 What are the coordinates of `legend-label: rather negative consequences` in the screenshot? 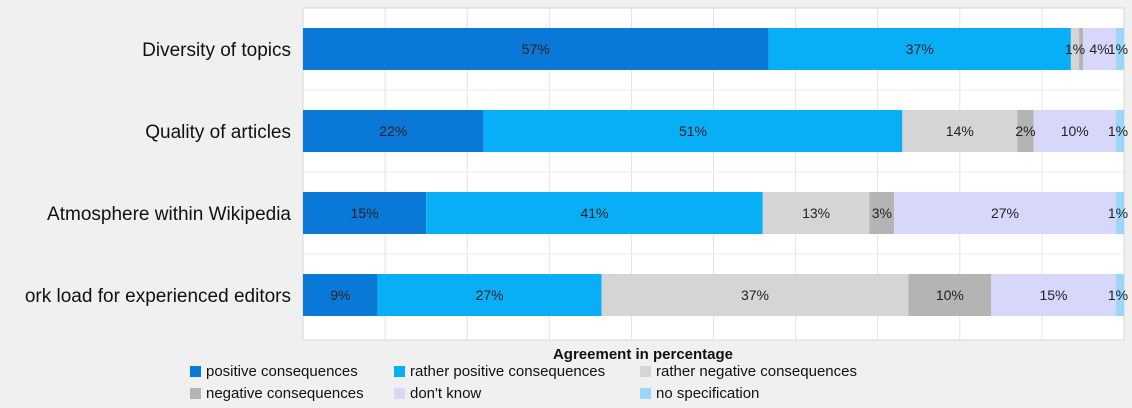 It's located at (756, 371).